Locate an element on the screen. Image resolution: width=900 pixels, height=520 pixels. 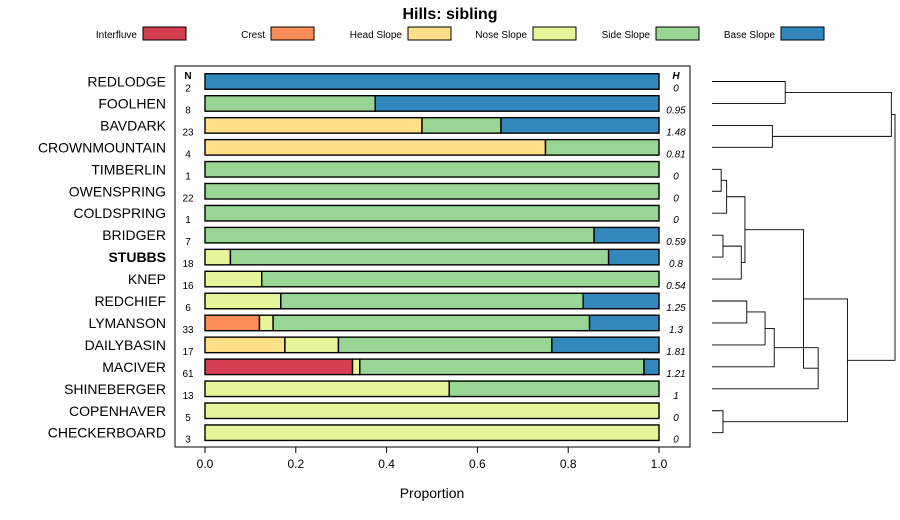
h-value-owenspring: 0 is located at coordinates (676, 198).